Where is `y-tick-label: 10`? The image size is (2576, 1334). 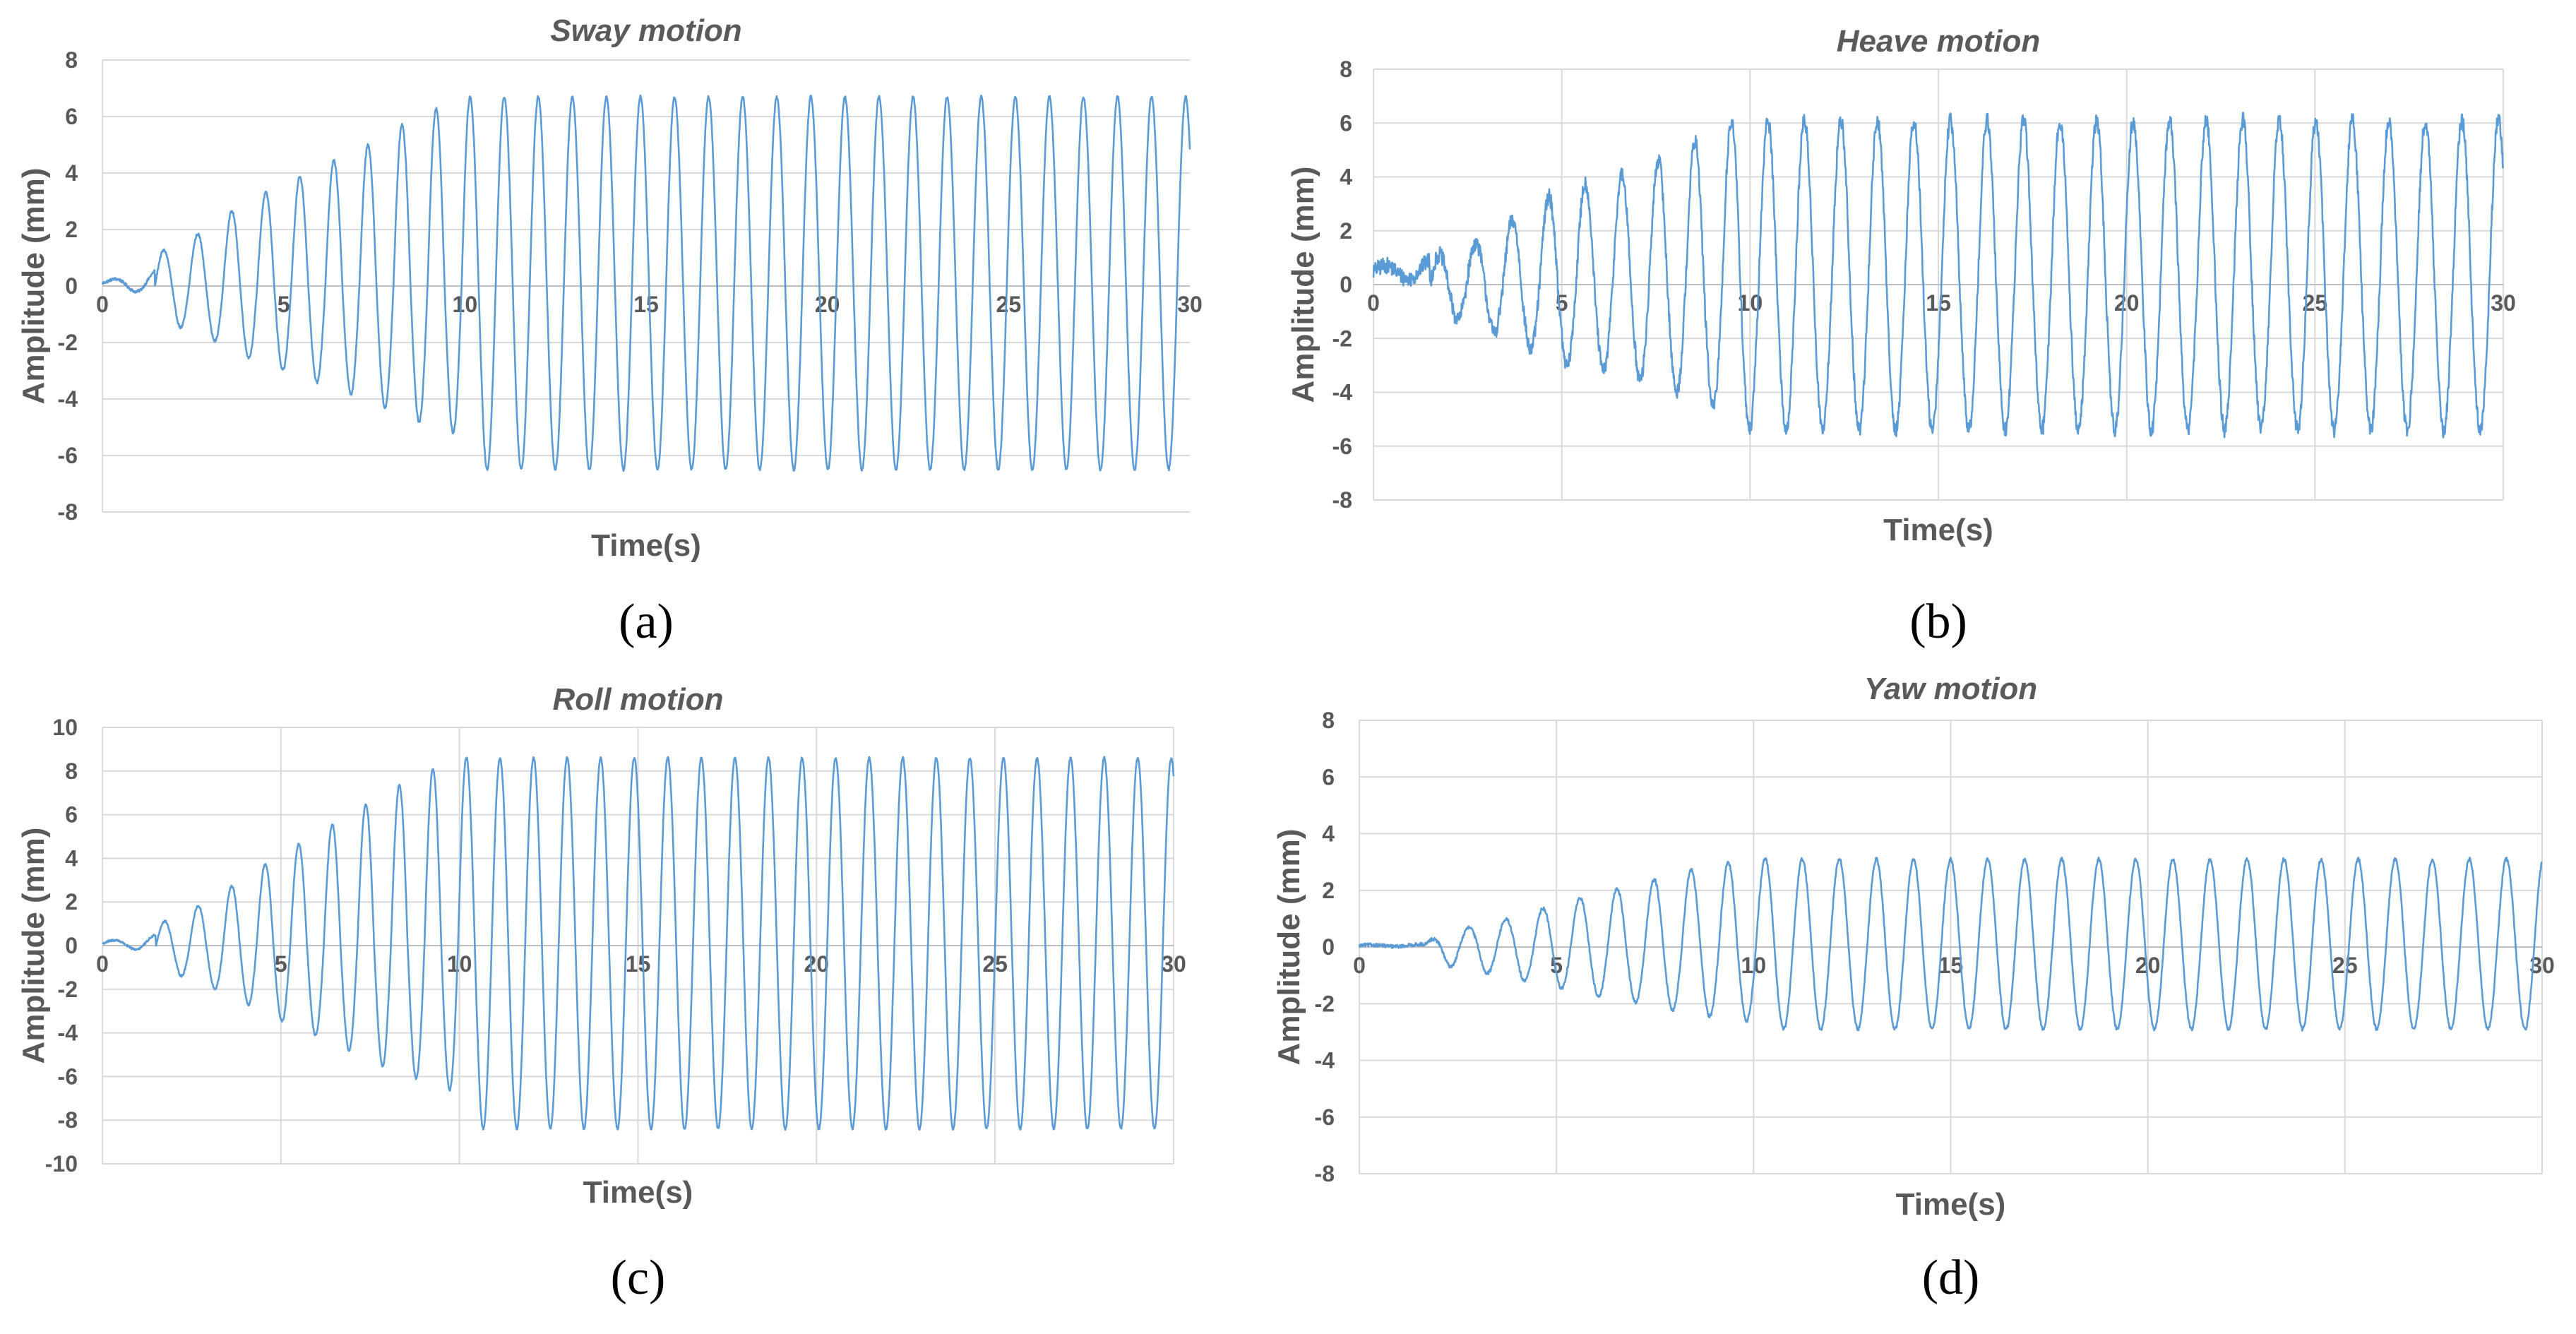 y-tick-label: 10 is located at coordinates (65, 727).